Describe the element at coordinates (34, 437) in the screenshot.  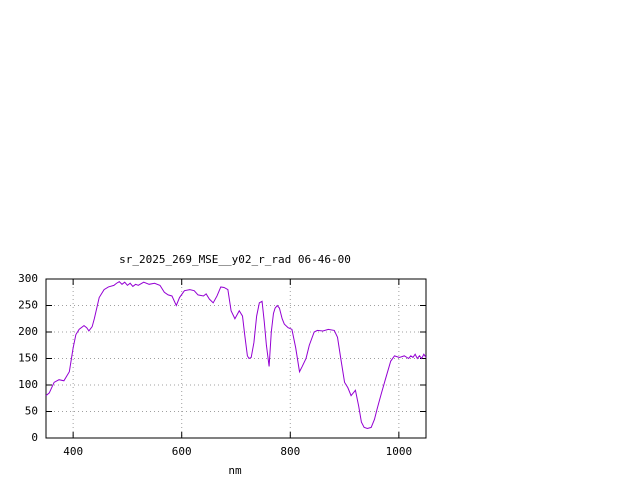
I see `y-tick-label: 0` at that location.